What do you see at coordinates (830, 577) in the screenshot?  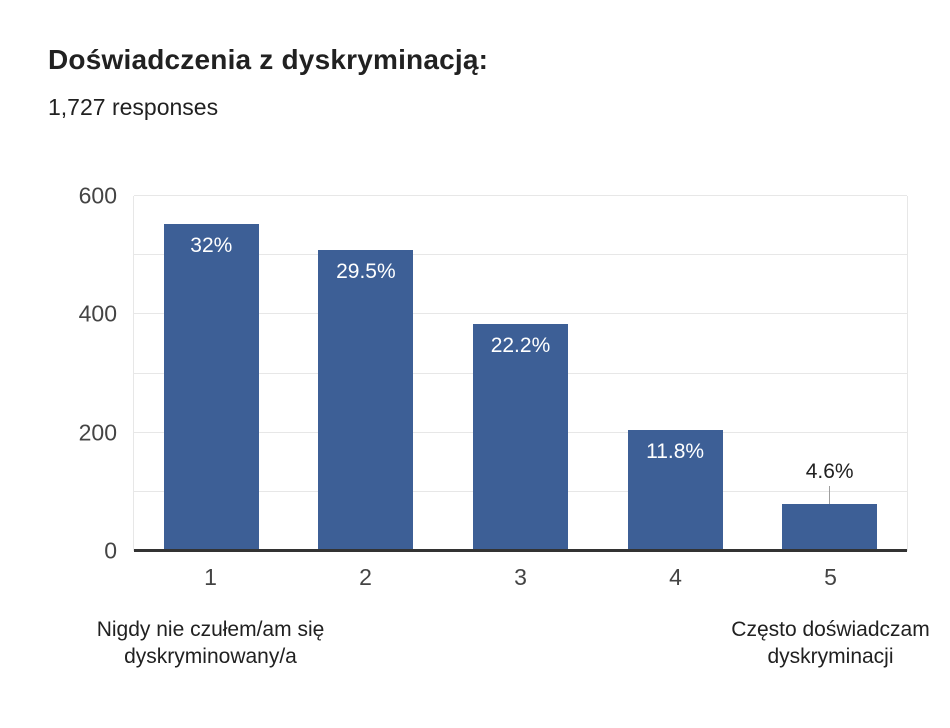 I see `x-tick-label: 5` at bounding box center [830, 577].